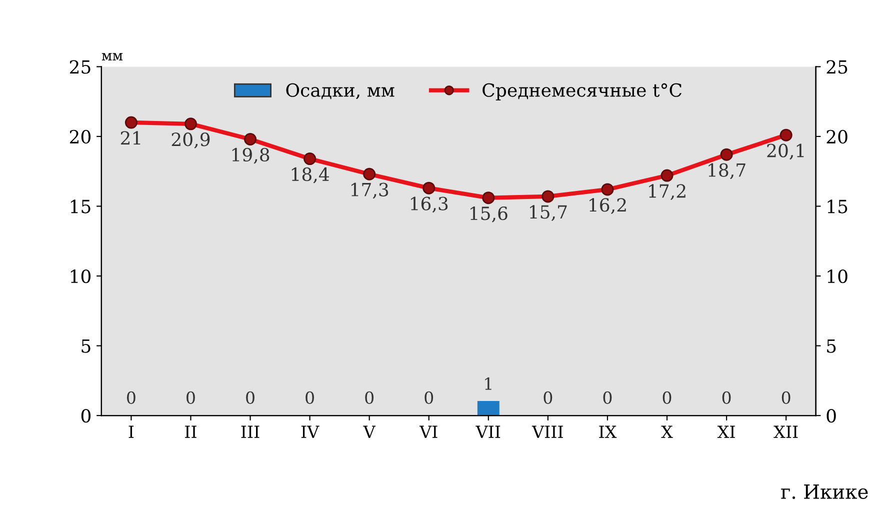 The width and height of the screenshot is (882, 513). Describe the element at coordinates (80, 276) in the screenshot. I see `y-tick-label: 10` at that location.